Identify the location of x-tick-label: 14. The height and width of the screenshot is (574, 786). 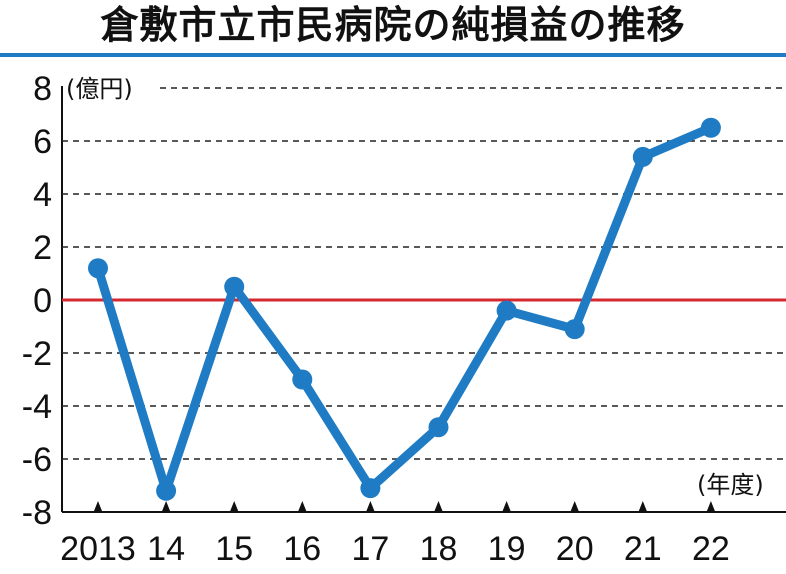
(166, 549).